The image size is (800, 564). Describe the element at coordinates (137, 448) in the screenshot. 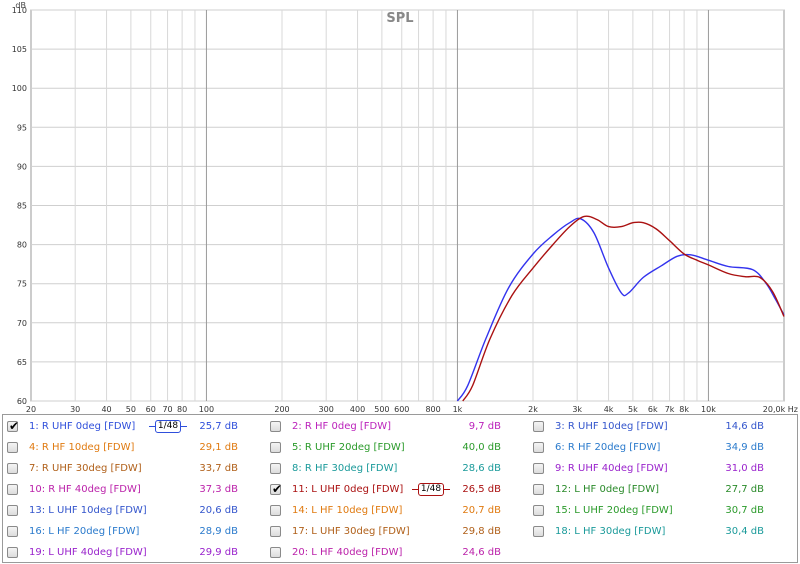

I see `legend-item-4: 4: R HF 10deg [FDW] 29,1 dB` at that location.